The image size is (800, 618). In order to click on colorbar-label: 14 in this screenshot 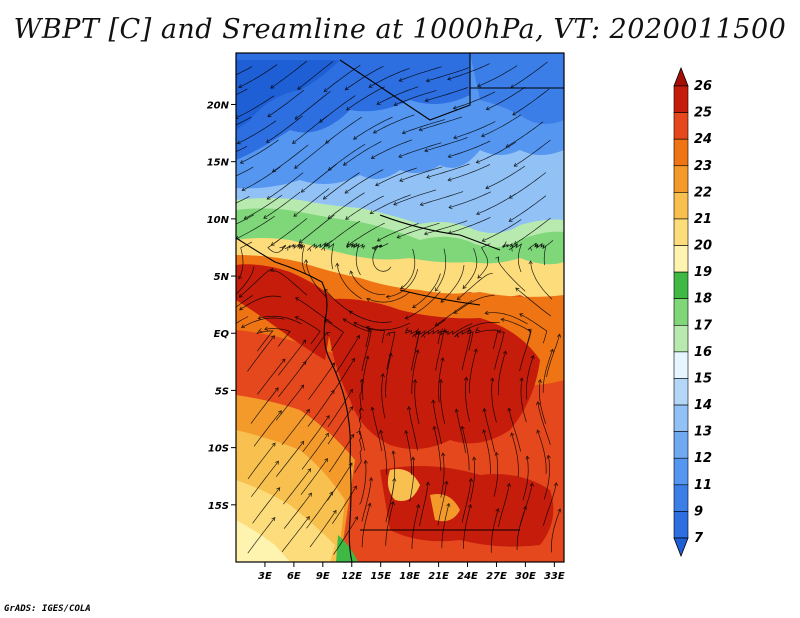, I will do `click(703, 405)`.